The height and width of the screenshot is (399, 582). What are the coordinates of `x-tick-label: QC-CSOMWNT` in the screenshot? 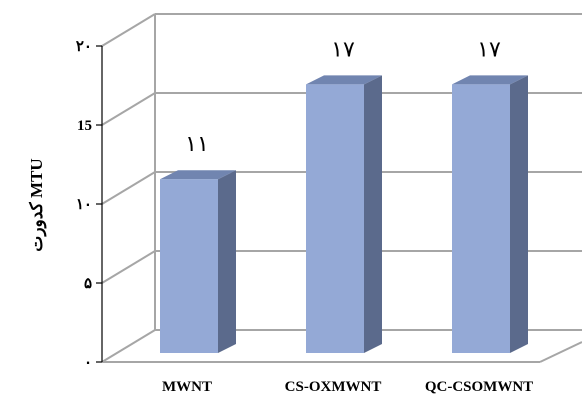 It's located at (479, 387).